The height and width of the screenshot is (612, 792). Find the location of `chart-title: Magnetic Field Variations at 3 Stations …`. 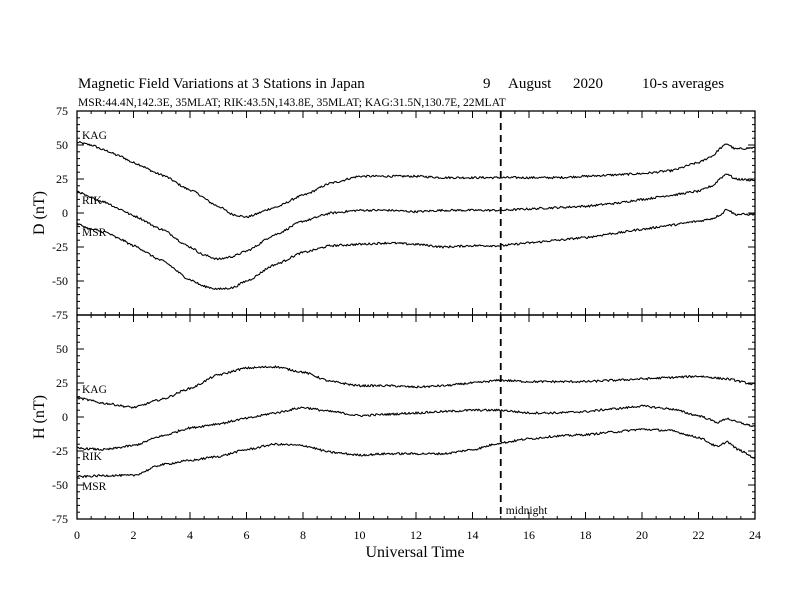

chart-title: Magnetic Field Variations at 3 Stations … is located at coordinates (221, 84).